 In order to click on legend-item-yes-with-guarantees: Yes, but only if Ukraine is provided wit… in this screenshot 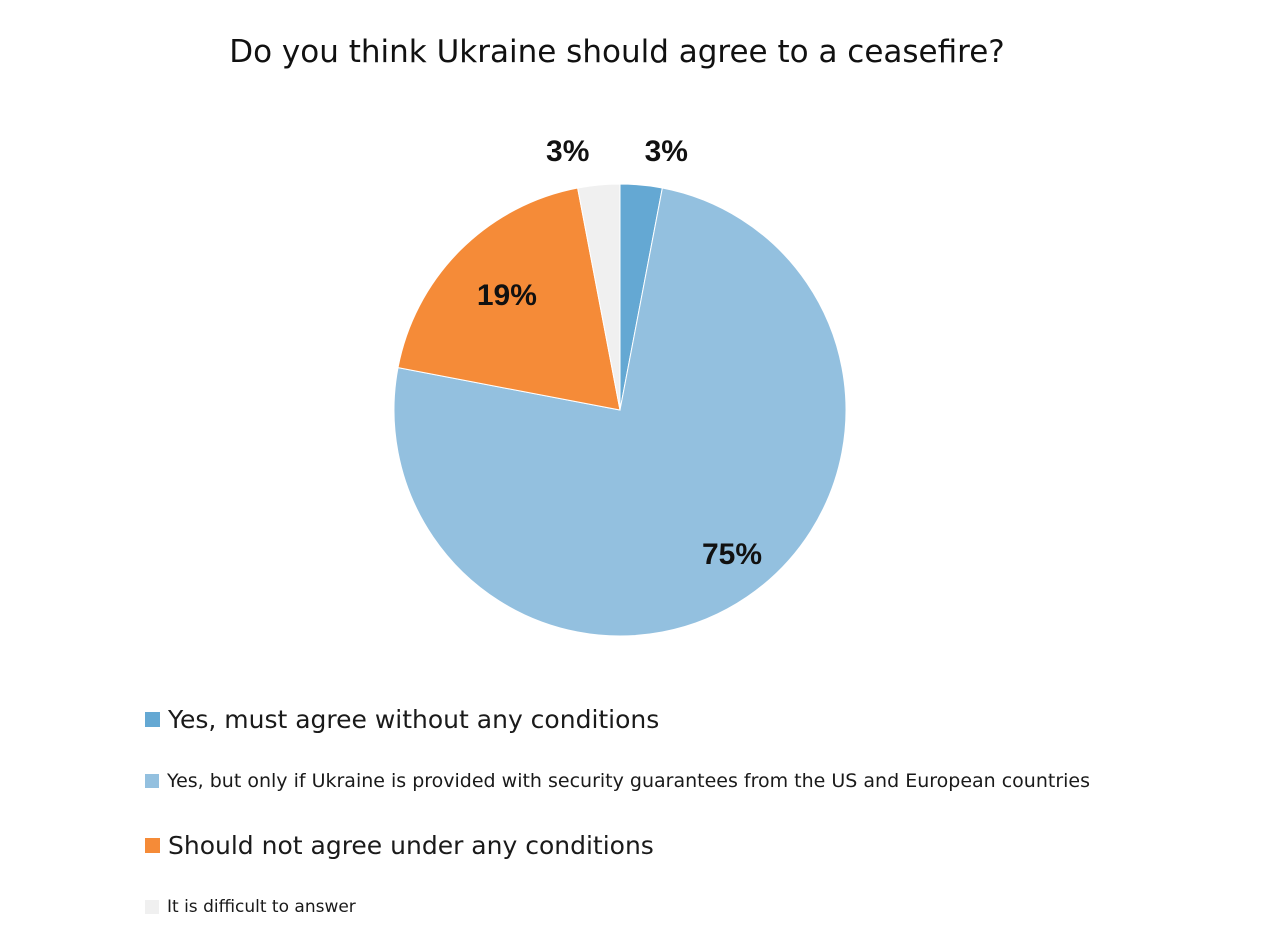, I will do `click(617, 781)`.